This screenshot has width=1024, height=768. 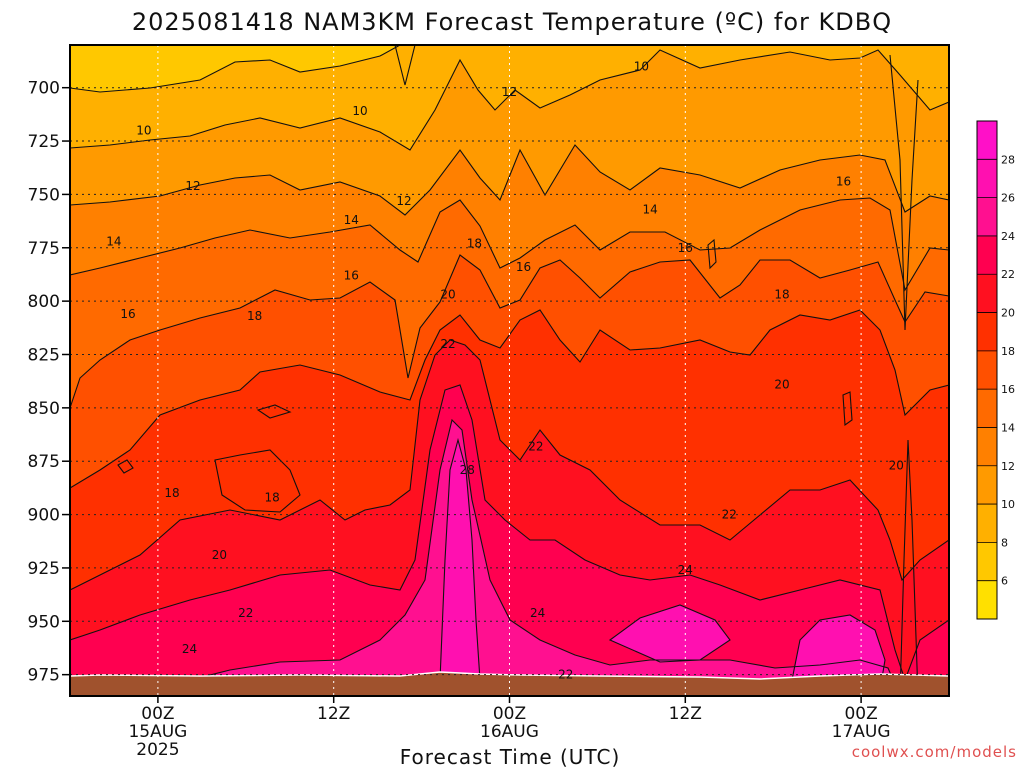 What do you see at coordinates (44, 622) in the screenshot?
I see `y-tick-label: 950` at bounding box center [44, 622].